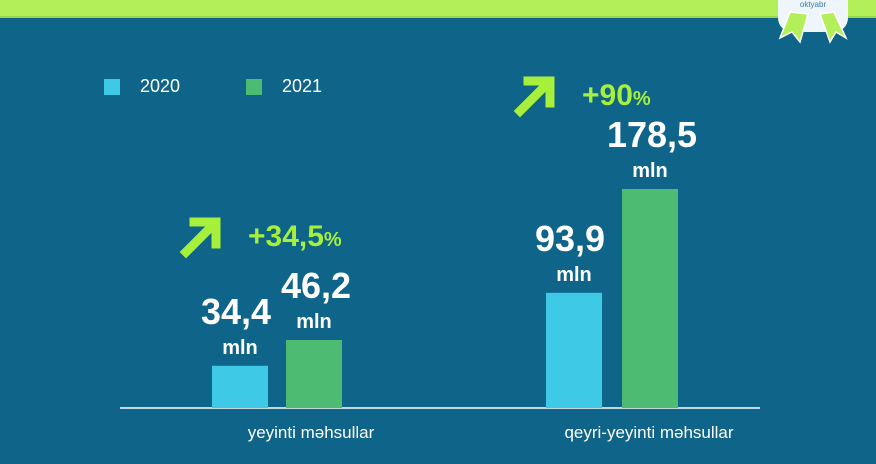 Image resolution: width=876 pixels, height=464 pixels. I want to click on value-label: 46,2, so click(316, 285).